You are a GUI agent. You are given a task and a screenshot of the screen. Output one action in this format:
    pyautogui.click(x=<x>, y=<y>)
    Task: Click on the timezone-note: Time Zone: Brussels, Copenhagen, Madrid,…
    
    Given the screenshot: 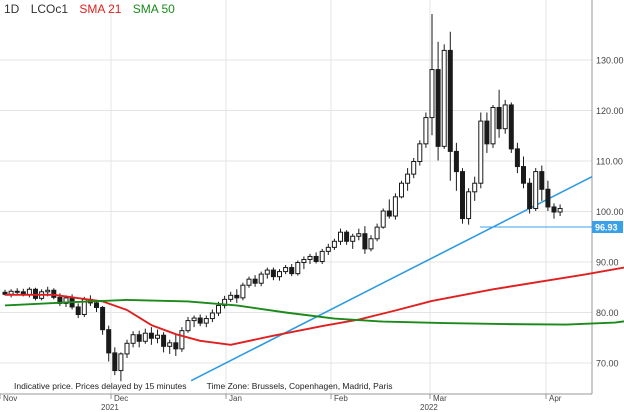 What is the action you would take?
    pyautogui.click(x=299, y=386)
    